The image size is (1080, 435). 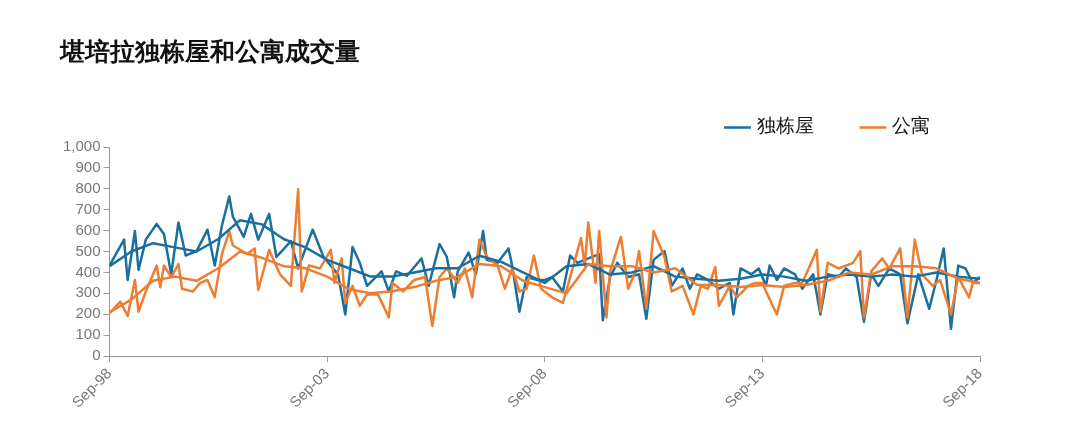 What do you see at coordinates (785, 125) in the screenshot?
I see `legend-label: 独栋屋` at bounding box center [785, 125].